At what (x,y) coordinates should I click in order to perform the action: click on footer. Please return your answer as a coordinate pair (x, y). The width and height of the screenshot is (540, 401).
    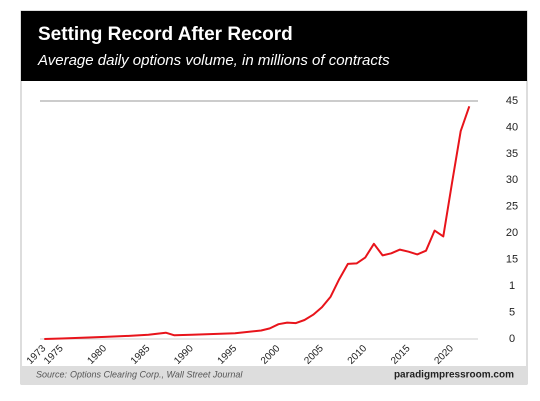
    Looking at the image, I should click on (274, 375).